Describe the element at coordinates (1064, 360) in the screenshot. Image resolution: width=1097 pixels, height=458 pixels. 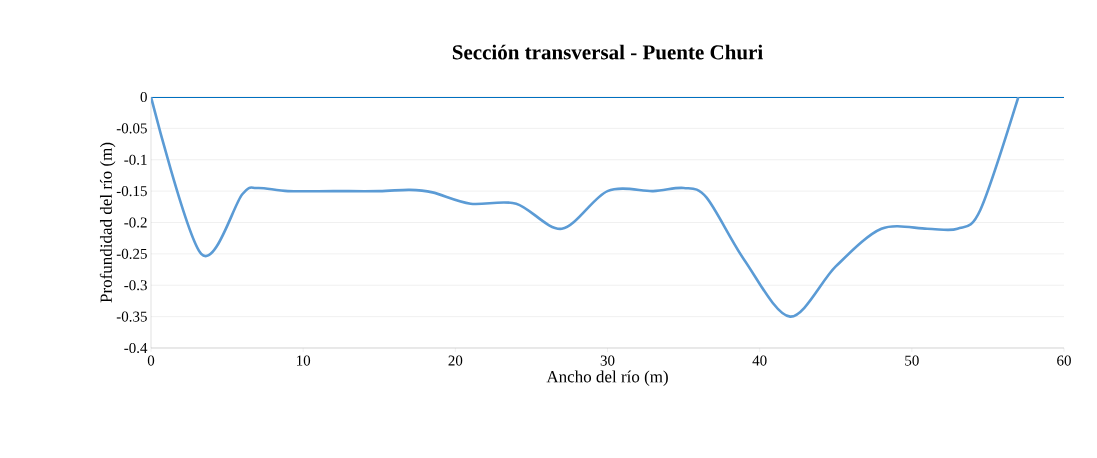
I see `x-tick-label: 60` at that location.